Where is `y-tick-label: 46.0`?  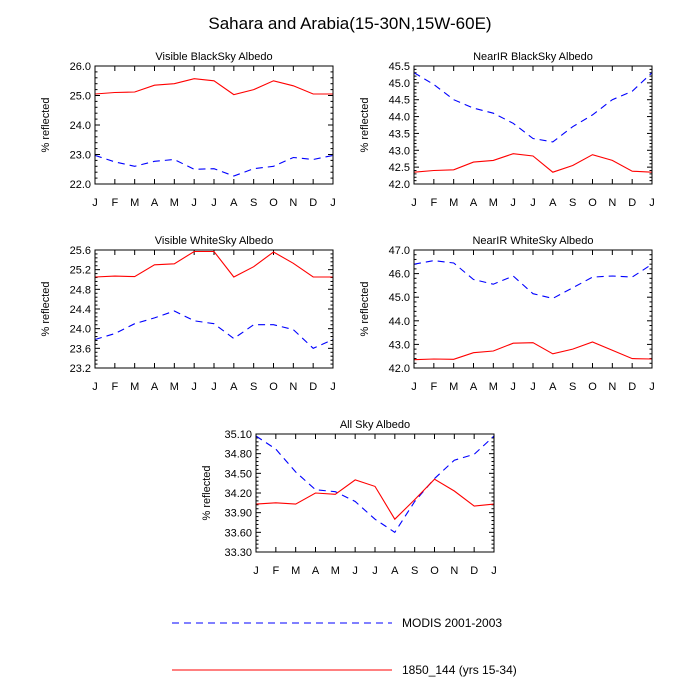 y-tick-label: 46.0 is located at coordinates (399, 275).